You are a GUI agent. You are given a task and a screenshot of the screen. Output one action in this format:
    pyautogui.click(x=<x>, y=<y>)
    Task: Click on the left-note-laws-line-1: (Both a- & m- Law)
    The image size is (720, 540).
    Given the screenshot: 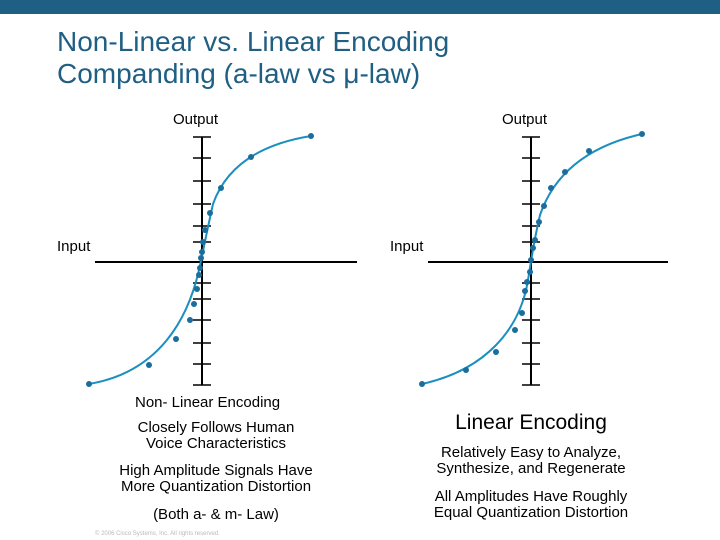 What is the action you would take?
    pyautogui.click(x=216, y=514)
    